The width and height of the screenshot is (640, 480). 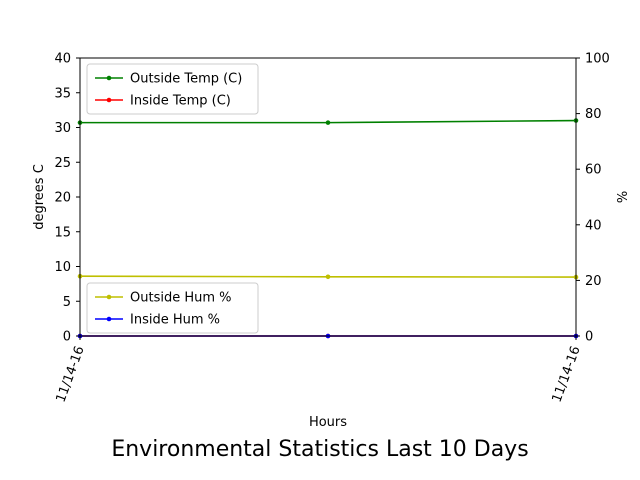 What do you see at coordinates (62, 163) in the screenshot?
I see `y-left-tick-label: 25` at bounding box center [62, 163].